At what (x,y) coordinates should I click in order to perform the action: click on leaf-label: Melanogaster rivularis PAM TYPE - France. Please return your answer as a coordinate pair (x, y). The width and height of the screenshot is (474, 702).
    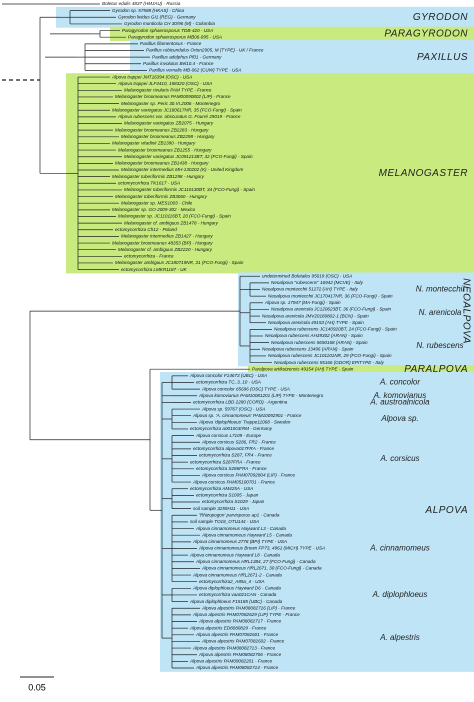
    Looking at the image, I should click on (168, 90).